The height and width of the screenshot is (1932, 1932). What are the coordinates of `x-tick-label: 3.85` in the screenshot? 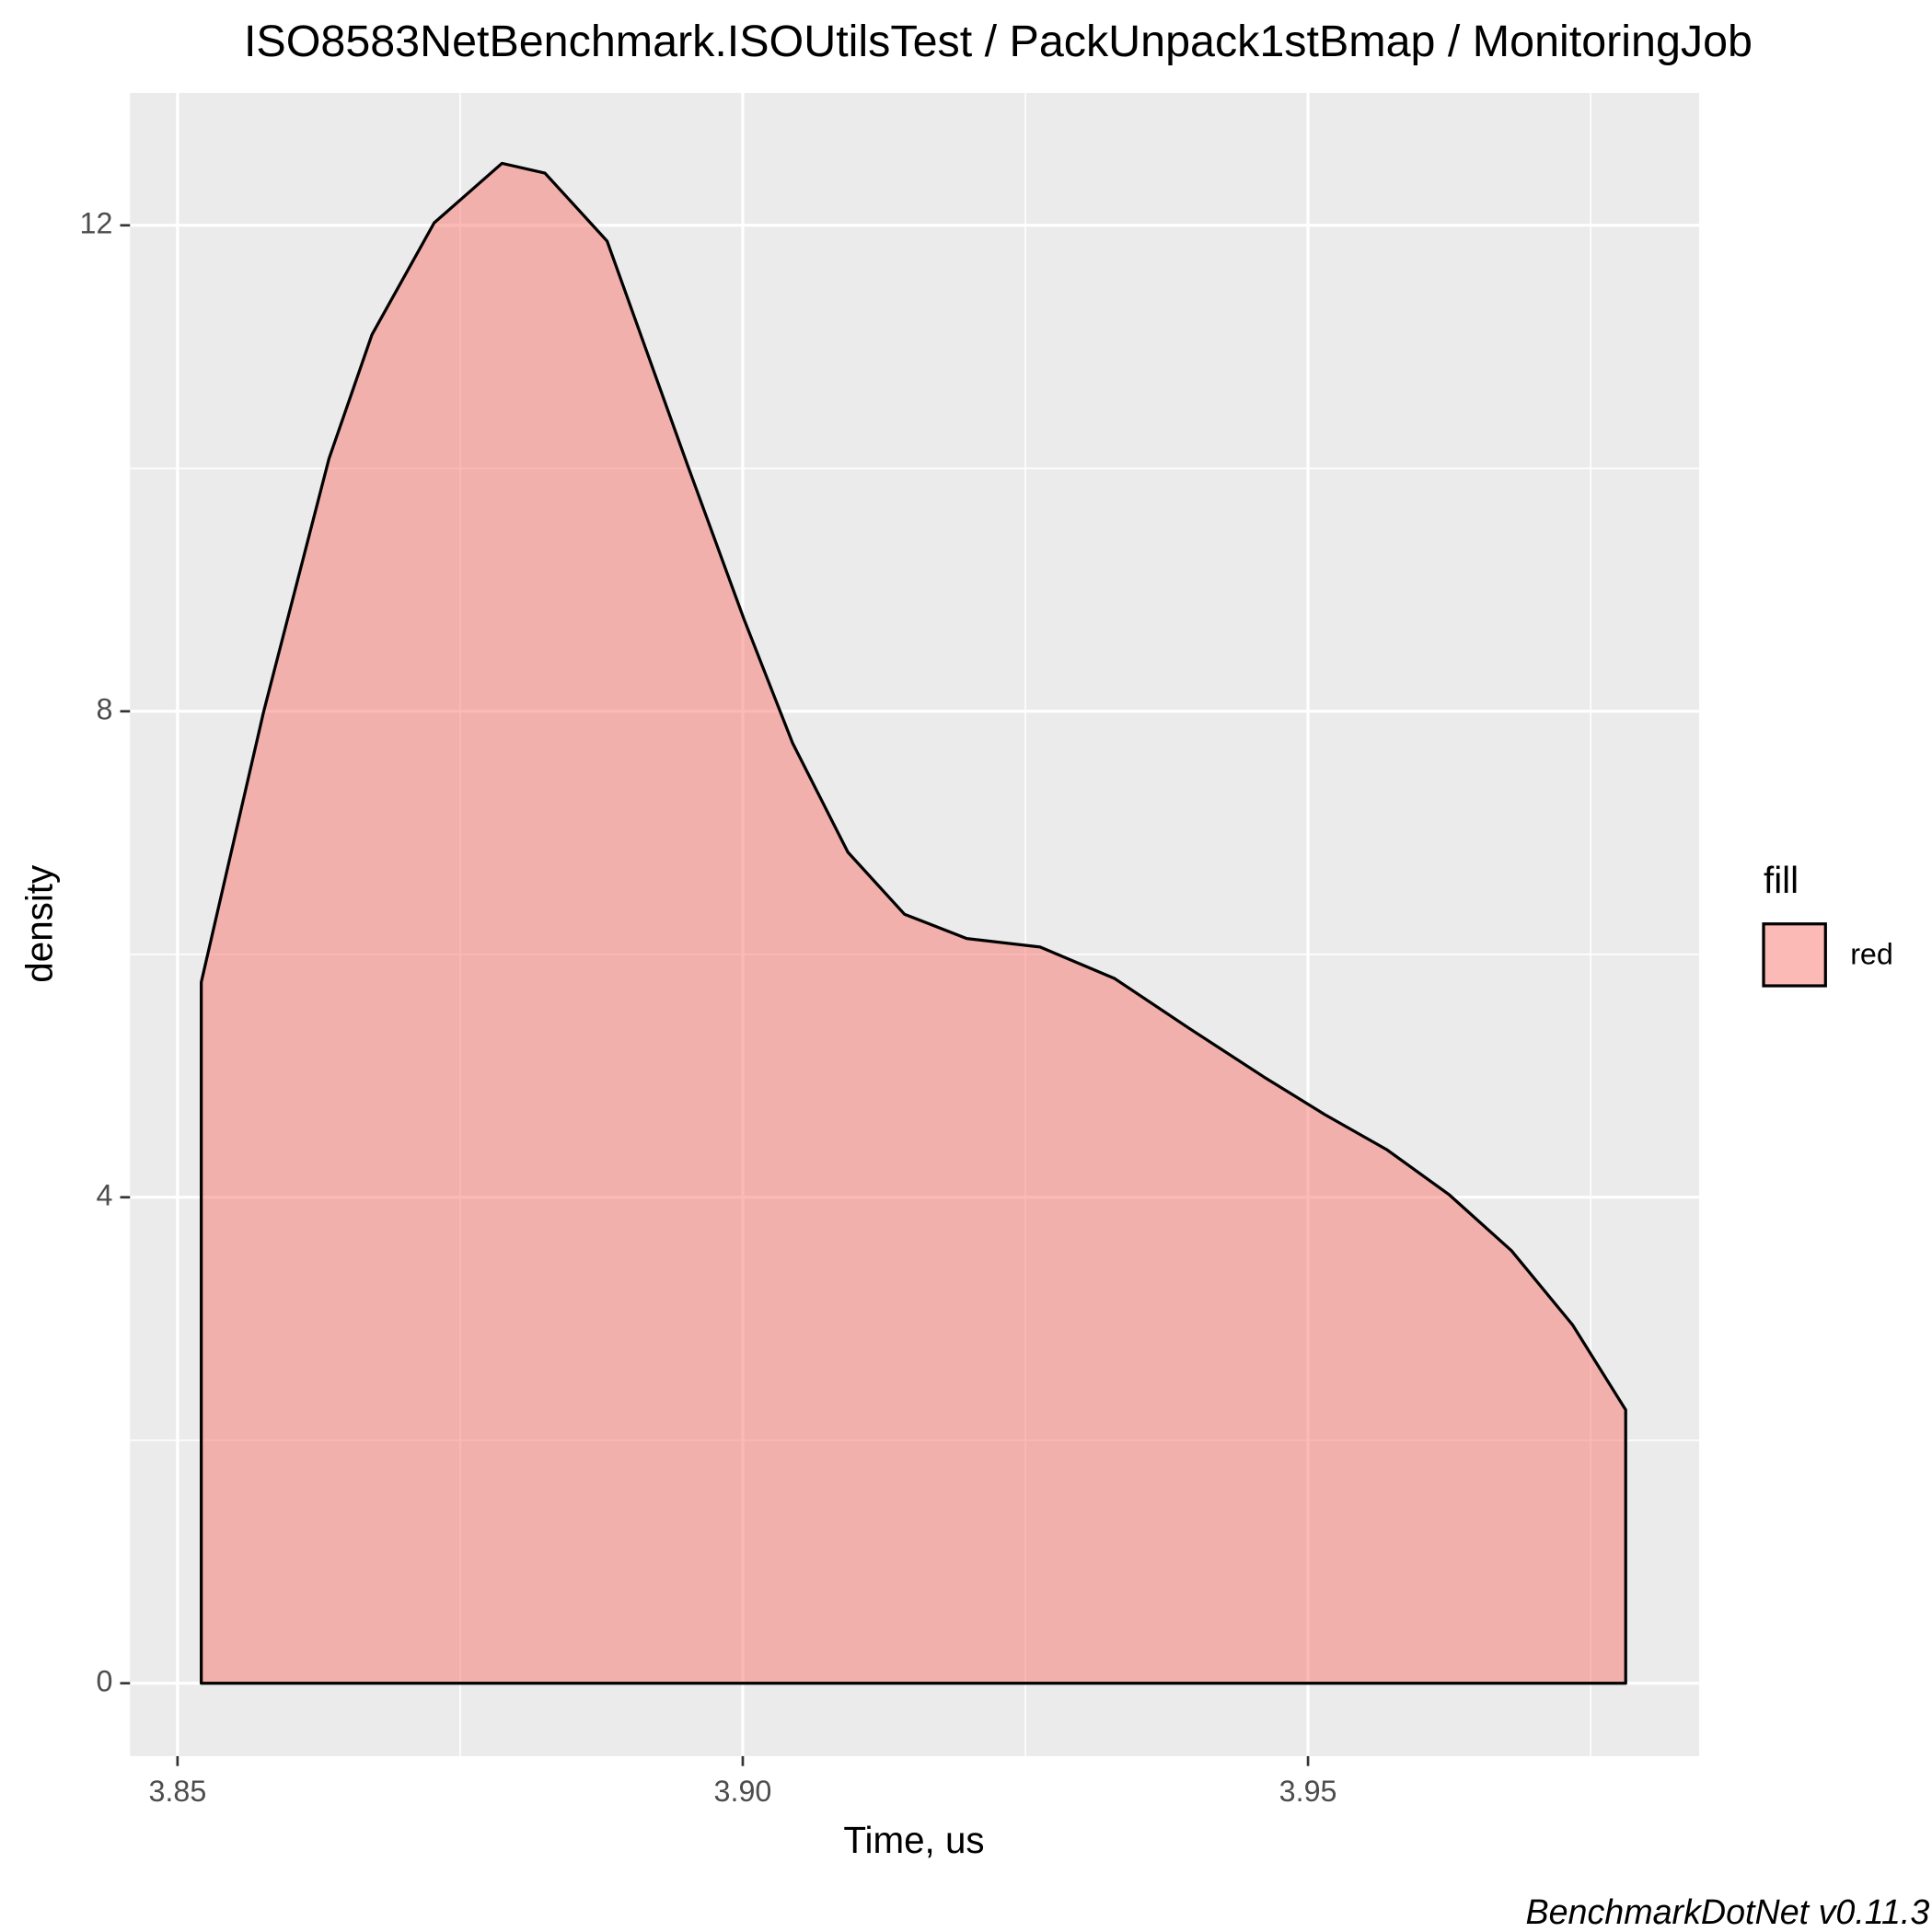 It's located at (177, 1792).